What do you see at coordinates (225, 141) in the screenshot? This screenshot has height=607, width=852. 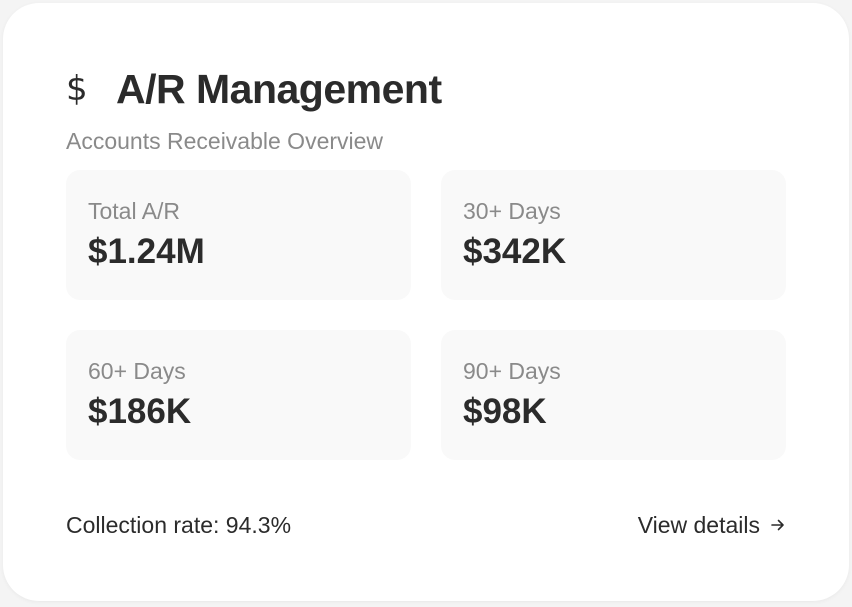 I see `card-subtitle: Accounts Receivable Overview` at bounding box center [225, 141].